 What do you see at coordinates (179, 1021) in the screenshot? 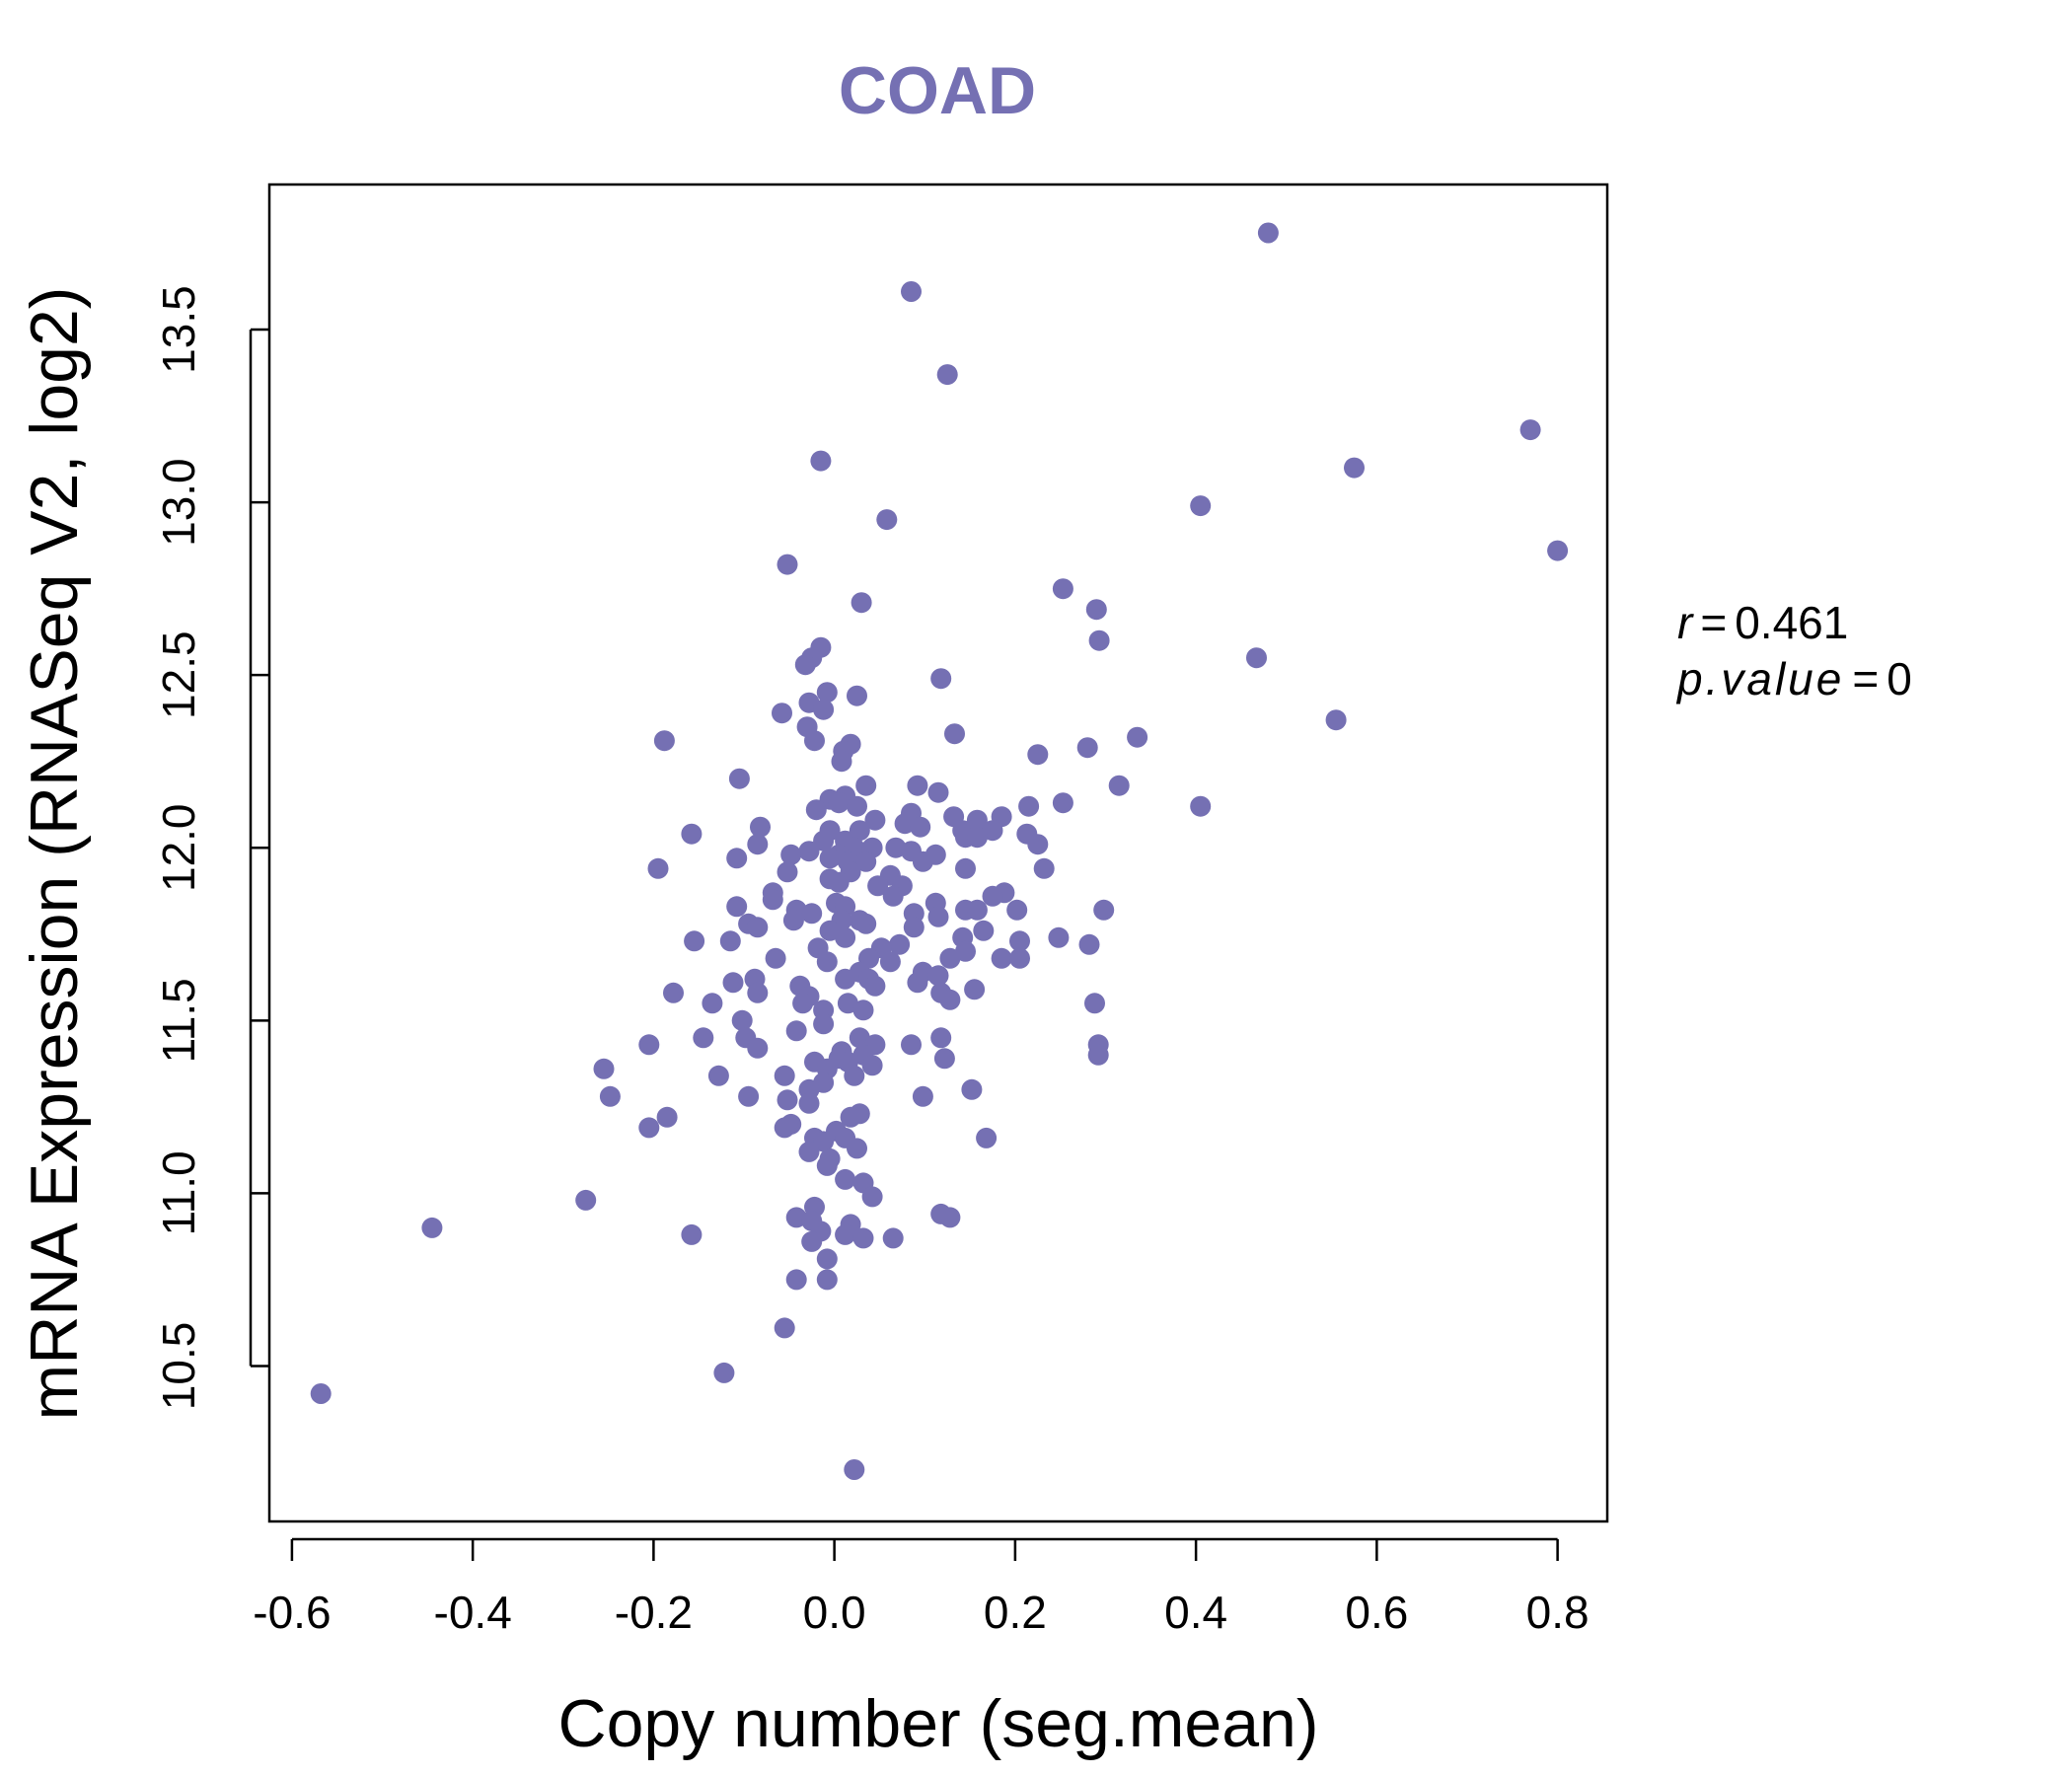
I see `y-tick-label: 11.5` at bounding box center [179, 1021].